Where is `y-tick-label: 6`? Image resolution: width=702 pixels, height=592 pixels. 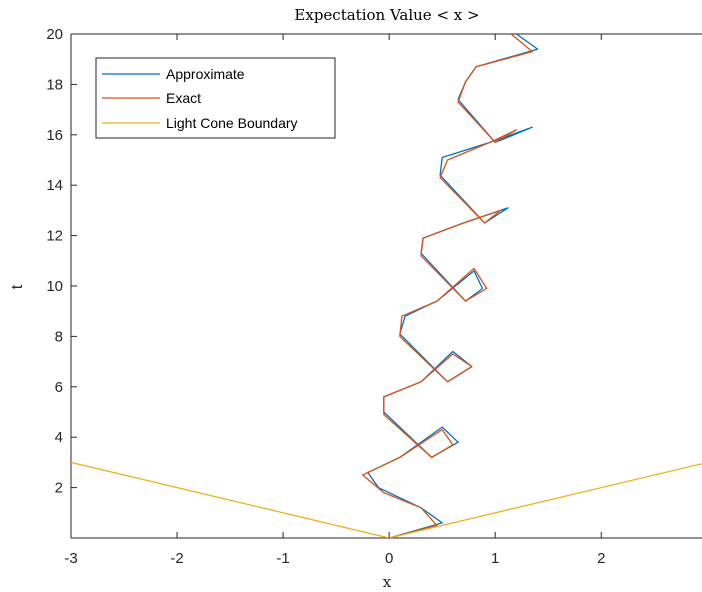
y-tick-label: 6 is located at coordinates (59, 387).